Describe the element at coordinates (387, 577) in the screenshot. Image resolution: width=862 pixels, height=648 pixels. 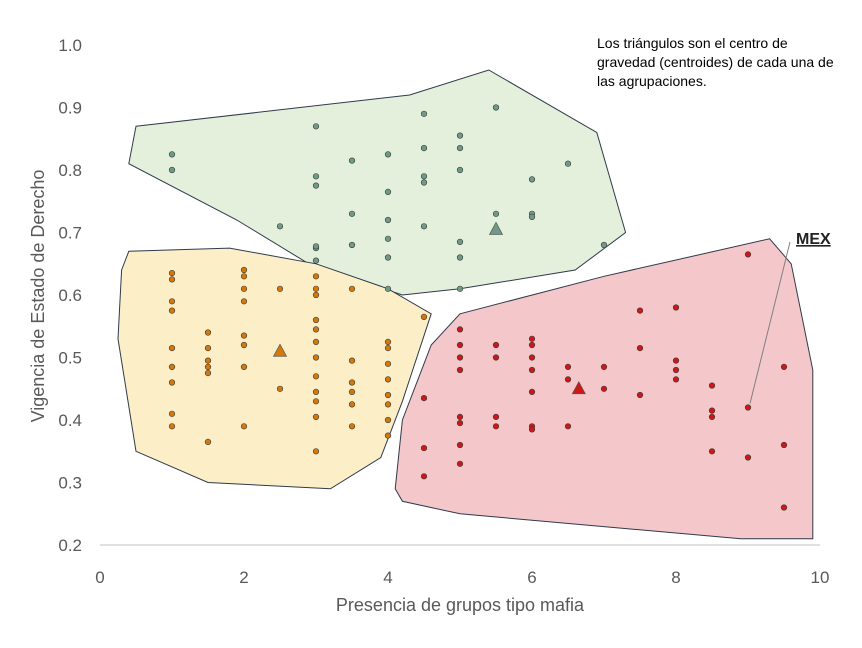
I see `x-tick-label: 4` at that location.